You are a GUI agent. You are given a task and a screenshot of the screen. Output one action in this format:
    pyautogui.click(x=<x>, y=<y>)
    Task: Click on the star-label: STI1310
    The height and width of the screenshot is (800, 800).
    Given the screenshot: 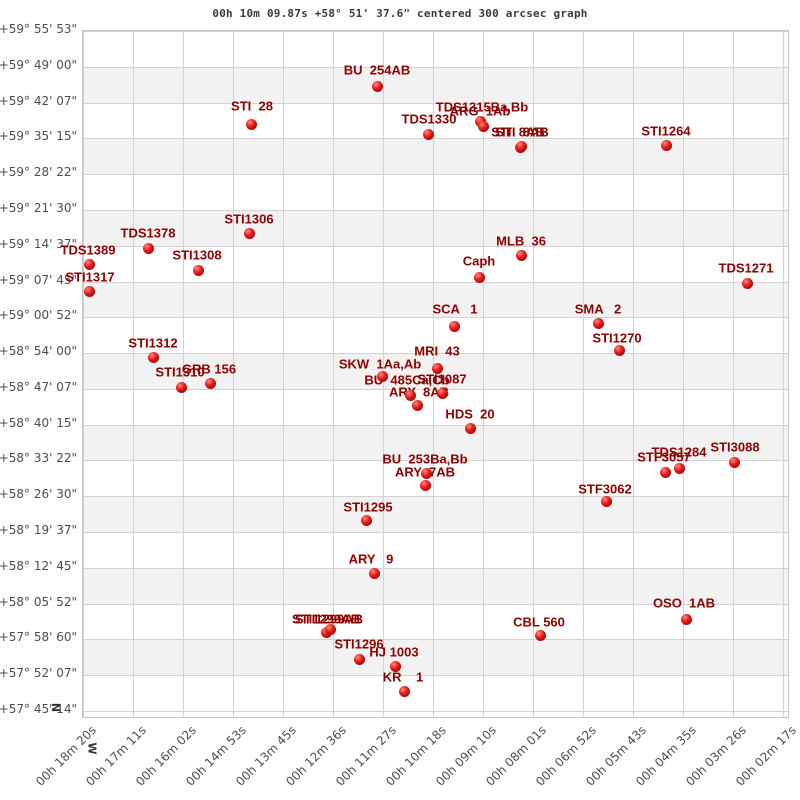 What is the action you would take?
    pyautogui.click(x=180, y=372)
    